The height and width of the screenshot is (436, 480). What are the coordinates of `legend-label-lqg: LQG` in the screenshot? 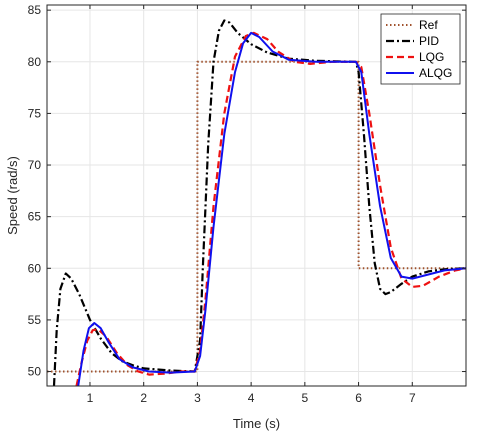 It's located at (431, 57).